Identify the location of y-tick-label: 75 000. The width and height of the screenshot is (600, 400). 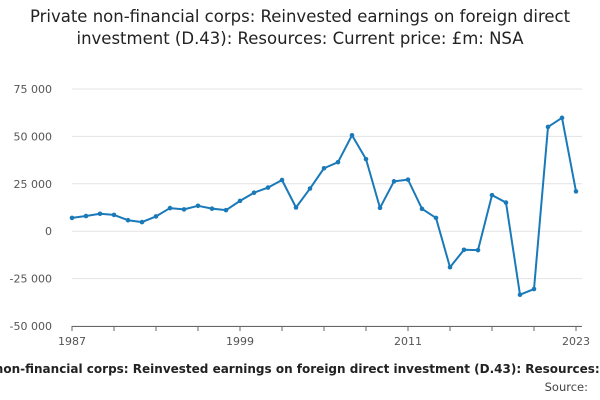
(33, 89).